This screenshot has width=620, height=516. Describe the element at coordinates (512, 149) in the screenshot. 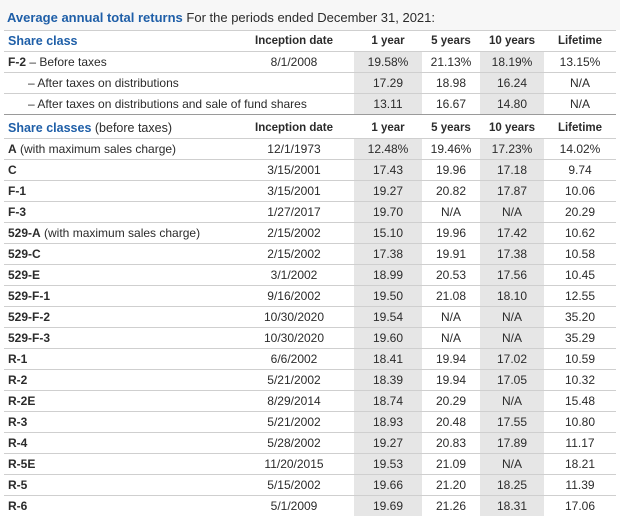

I see `ten-year-cell: 17.23%` at that location.